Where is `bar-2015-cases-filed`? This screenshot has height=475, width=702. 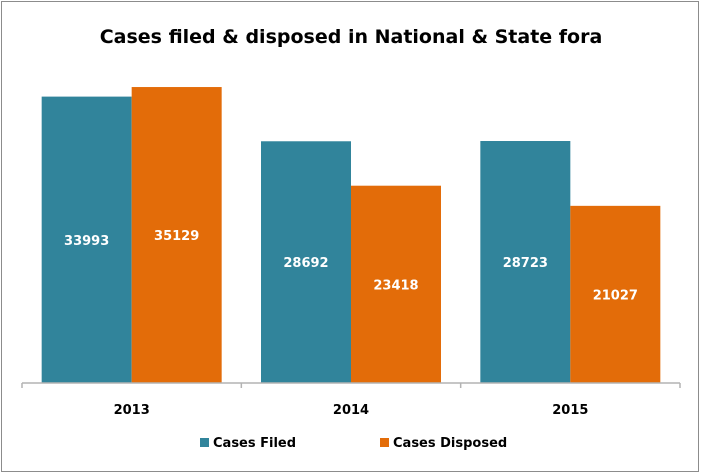 bar-2015-cases-filed is located at coordinates (525, 262).